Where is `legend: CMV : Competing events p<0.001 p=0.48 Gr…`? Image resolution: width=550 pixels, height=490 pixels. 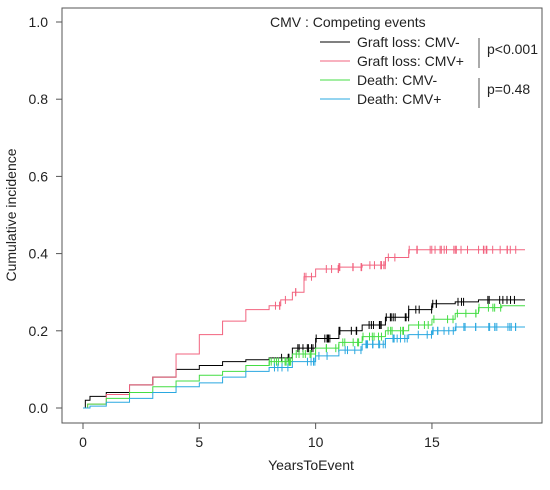 legend: CMV : Competing events p<0.001 p=0.48 Gr… is located at coordinates (404, 61).